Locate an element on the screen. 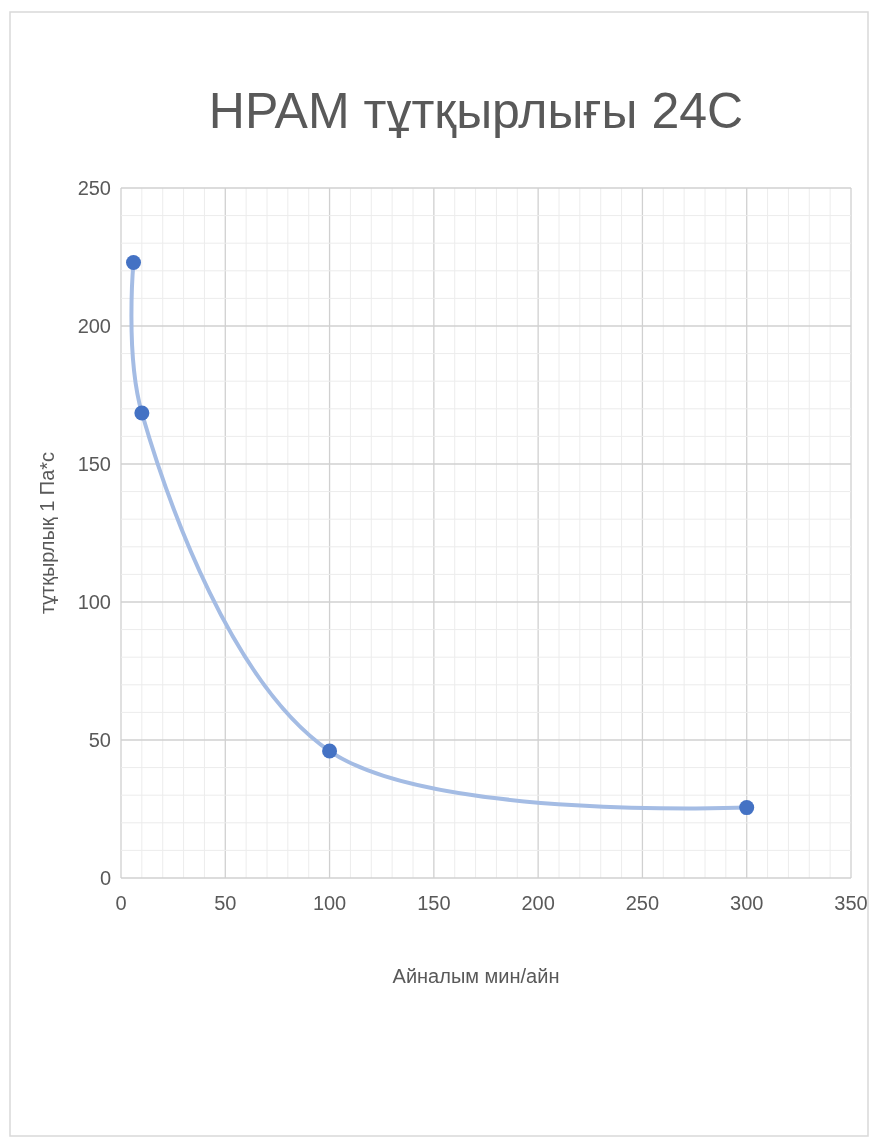 Image resolution: width=870 pixels, height=1144 pixels. x-tick-label: 150 is located at coordinates (434, 903).